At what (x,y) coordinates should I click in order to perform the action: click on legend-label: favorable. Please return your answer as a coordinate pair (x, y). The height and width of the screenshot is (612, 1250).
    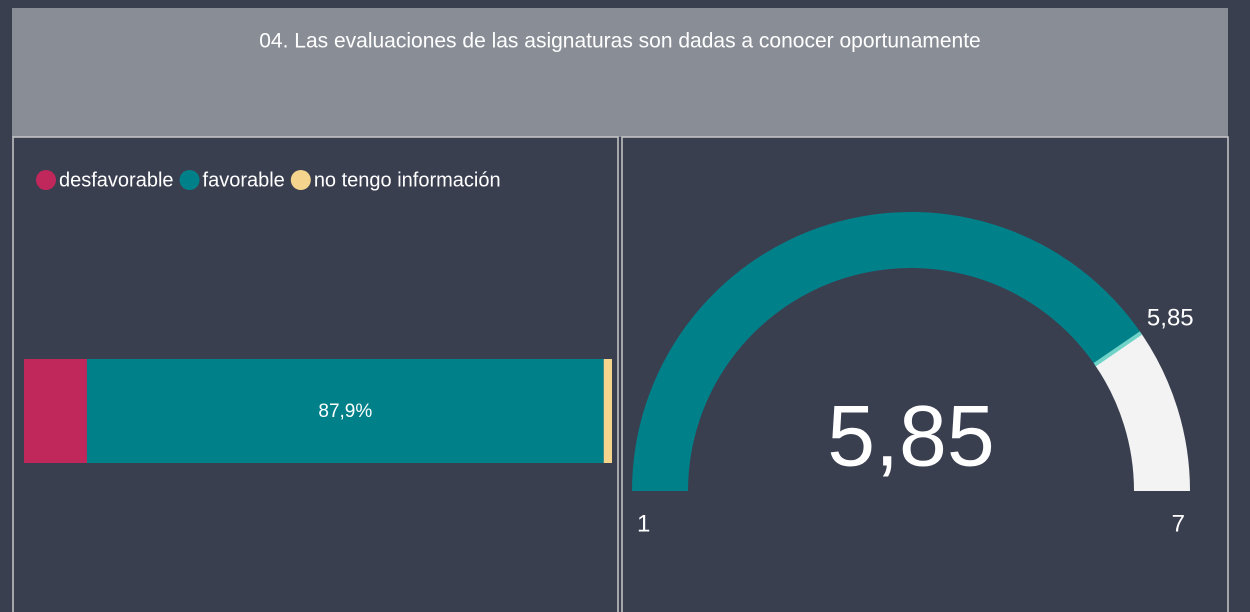
    Looking at the image, I should click on (244, 180).